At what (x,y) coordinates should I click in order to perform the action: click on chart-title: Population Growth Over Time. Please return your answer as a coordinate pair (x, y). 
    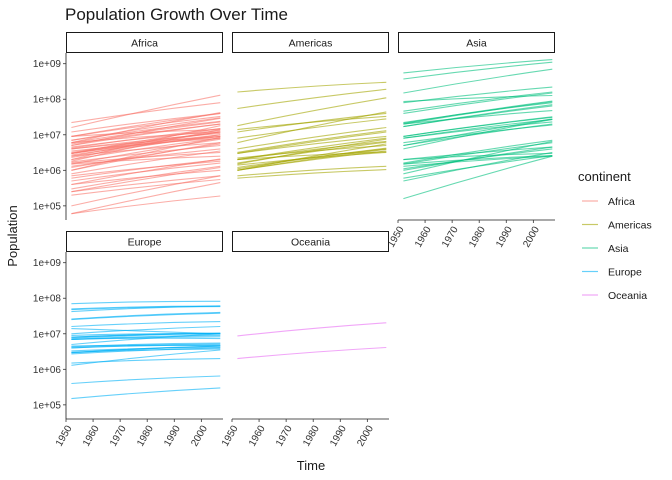
    Looking at the image, I should click on (176, 14).